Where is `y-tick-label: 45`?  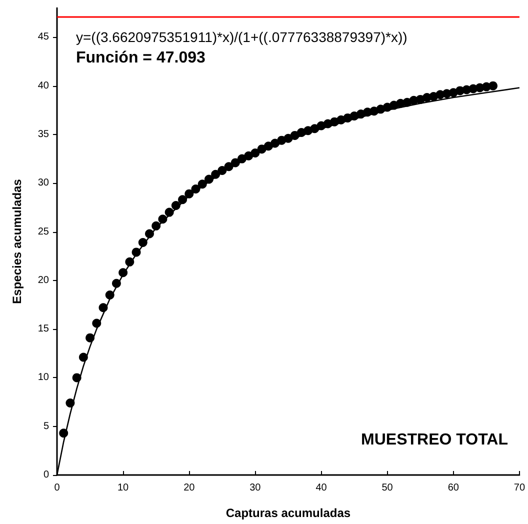 y-tick-label: 45 is located at coordinates (44, 37).